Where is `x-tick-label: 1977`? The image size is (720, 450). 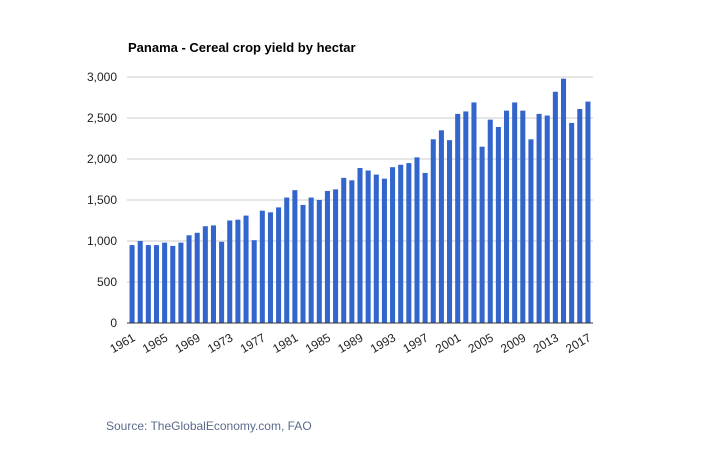 x-tick-label: 1977 is located at coordinates (253, 343).